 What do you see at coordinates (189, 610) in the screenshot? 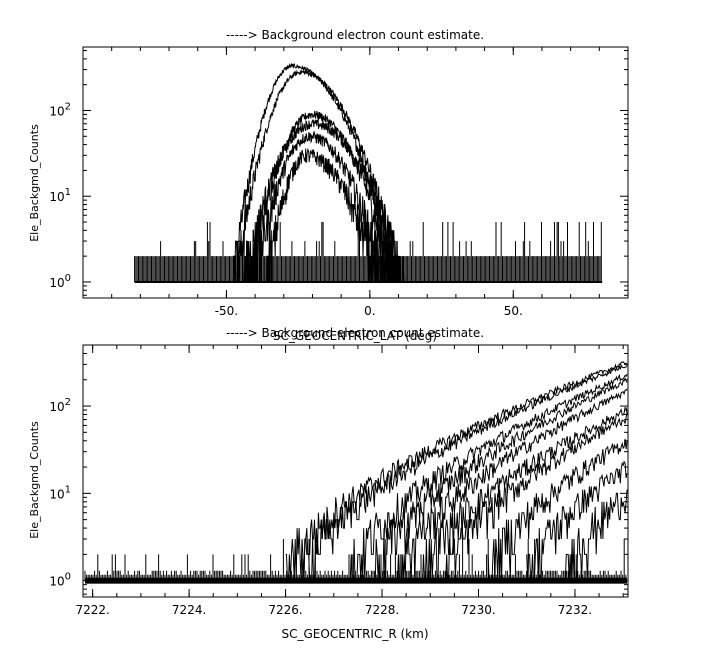
I see `x-tick-label: 7224.` at bounding box center [189, 610].